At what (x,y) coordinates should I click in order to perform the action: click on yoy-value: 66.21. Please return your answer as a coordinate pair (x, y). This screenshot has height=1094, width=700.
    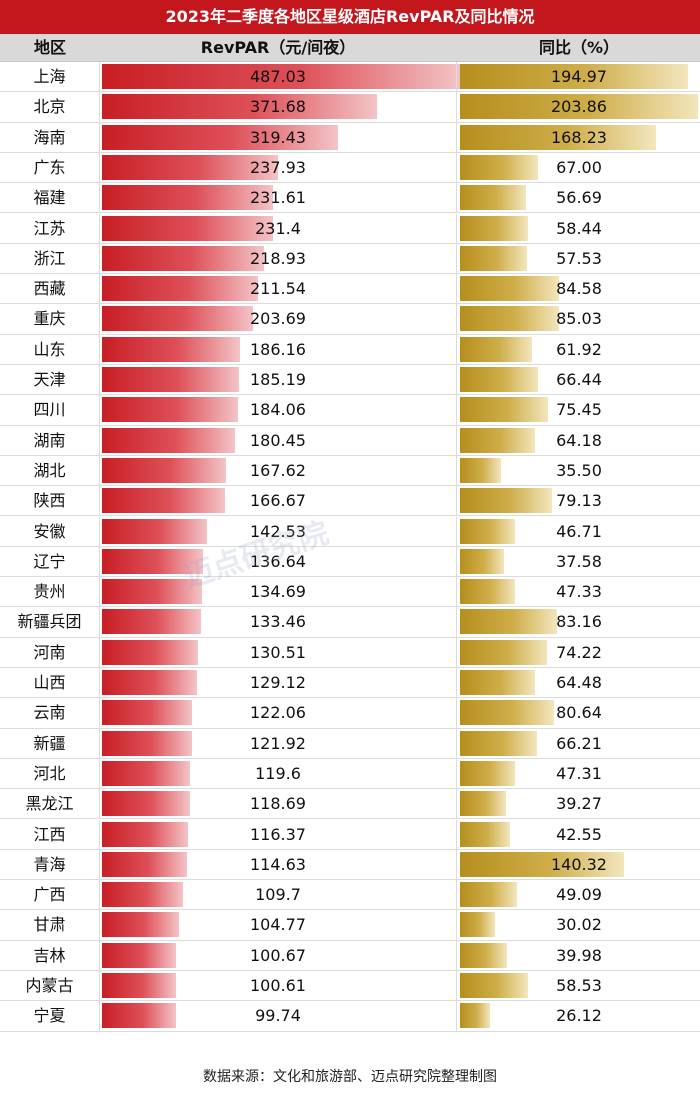
    Looking at the image, I should click on (579, 743).